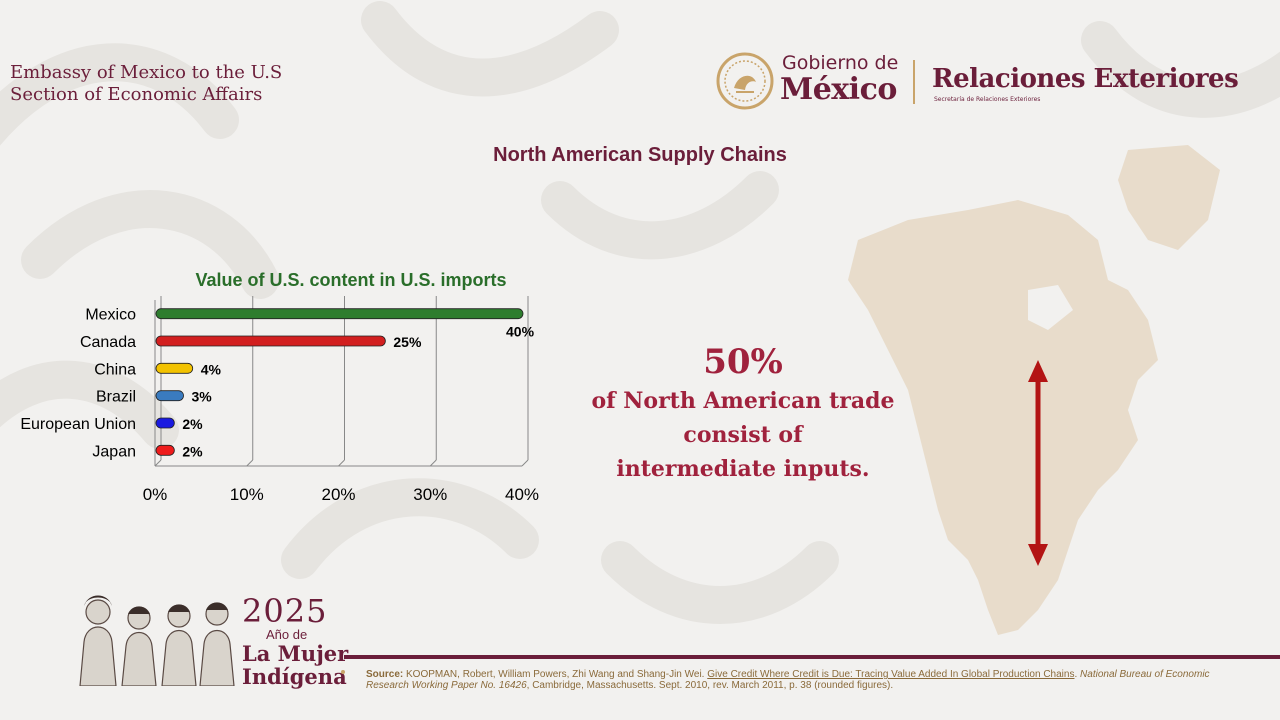 Image resolution: width=1280 pixels, height=720 pixels. What do you see at coordinates (295, 653) in the screenshot?
I see `year-la-mujer: La Mujer` at bounding box center [295, 653].